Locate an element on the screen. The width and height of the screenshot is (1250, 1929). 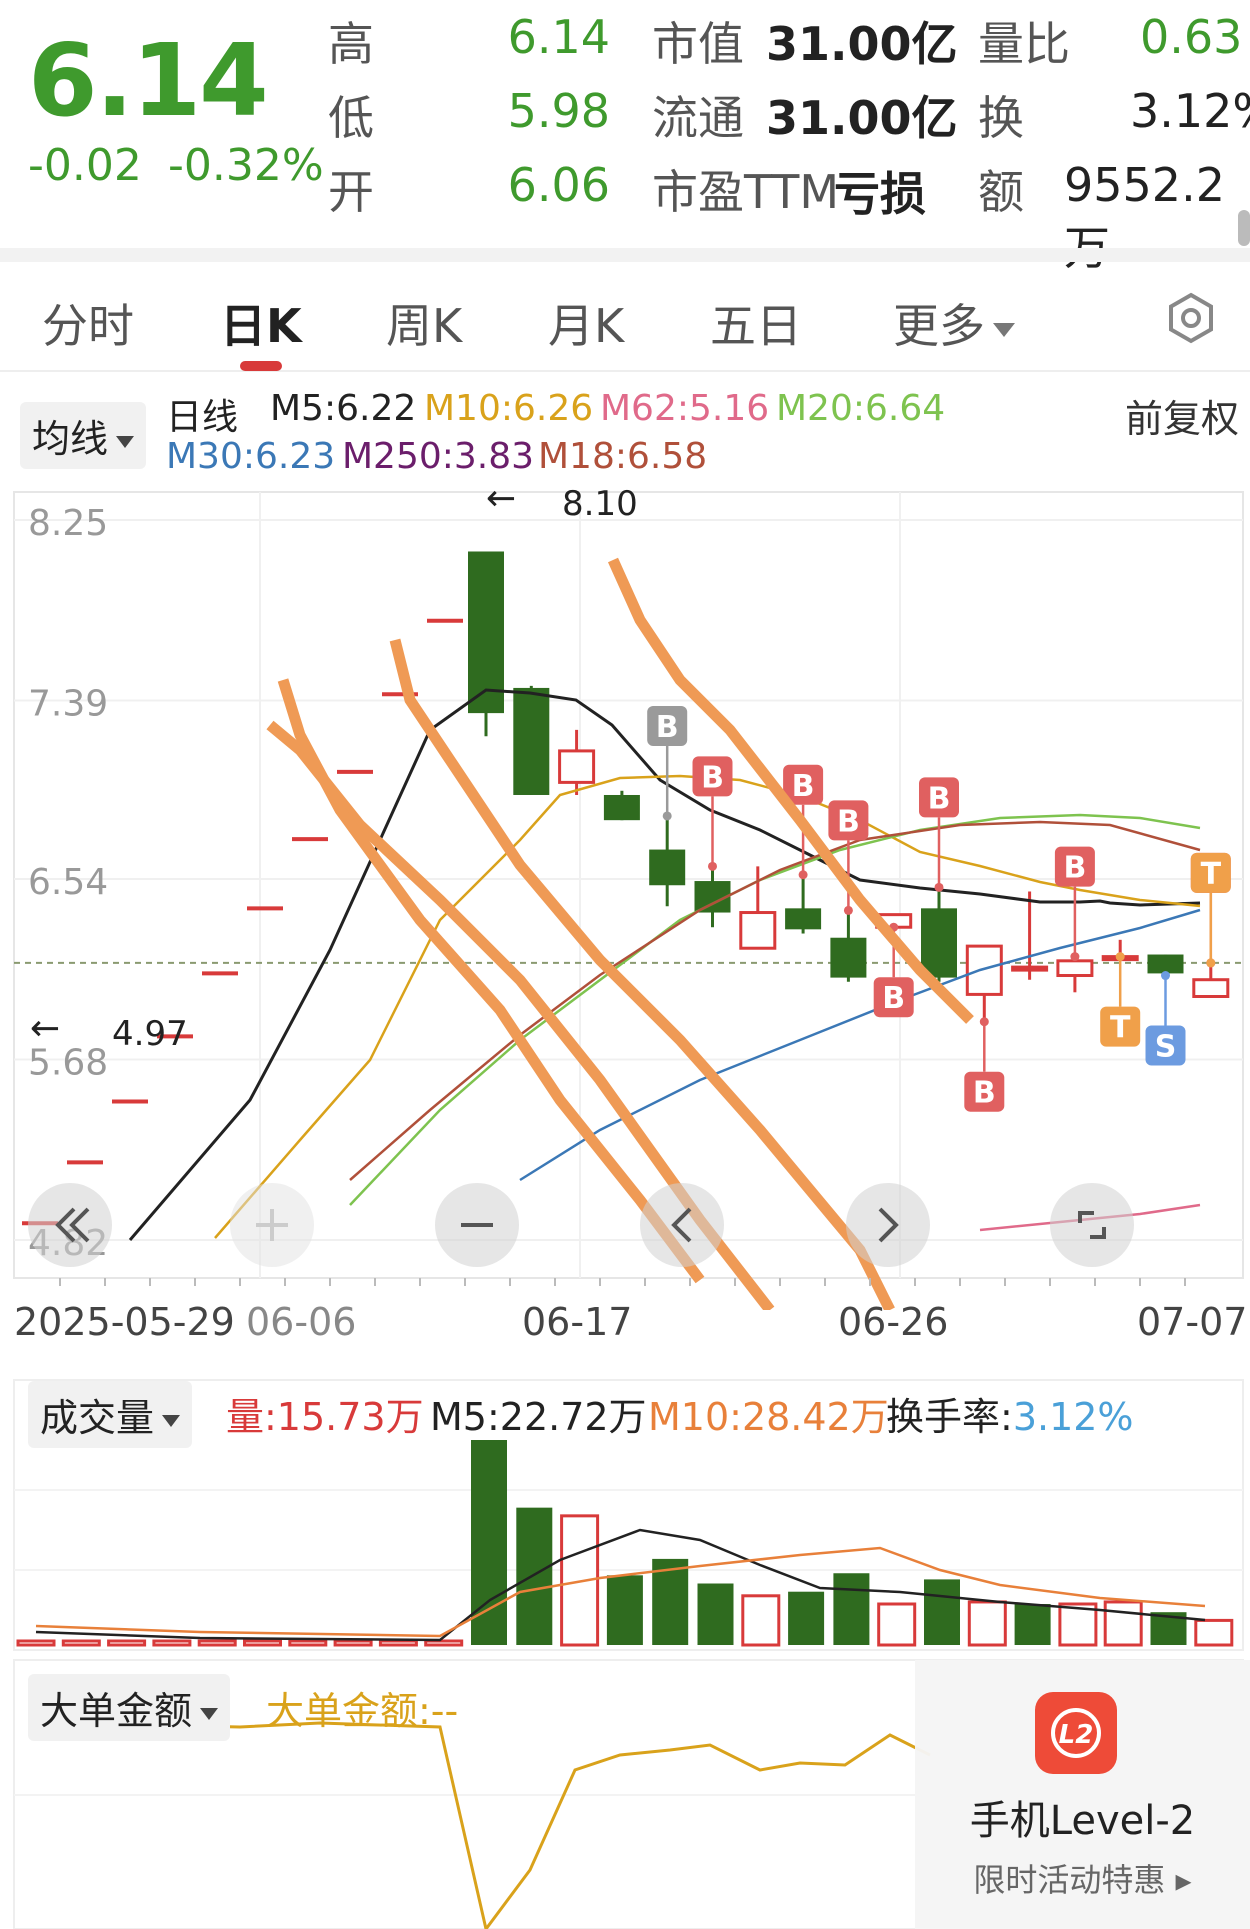
x-label-end: 07-07 is located at coordinates (1192, 1322).